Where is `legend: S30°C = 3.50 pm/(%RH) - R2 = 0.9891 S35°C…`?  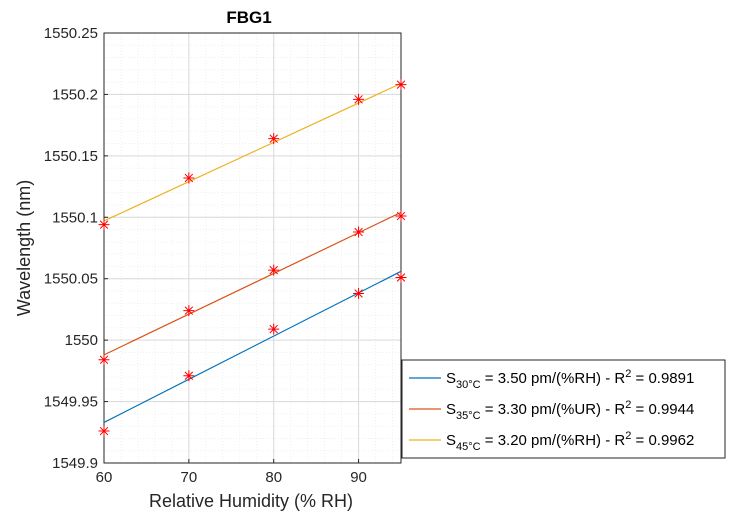
legend: S30°C = 3.50 pm/(%RH) - R2 = 0.9891 S35°C… is located at coordinates (563, 409).